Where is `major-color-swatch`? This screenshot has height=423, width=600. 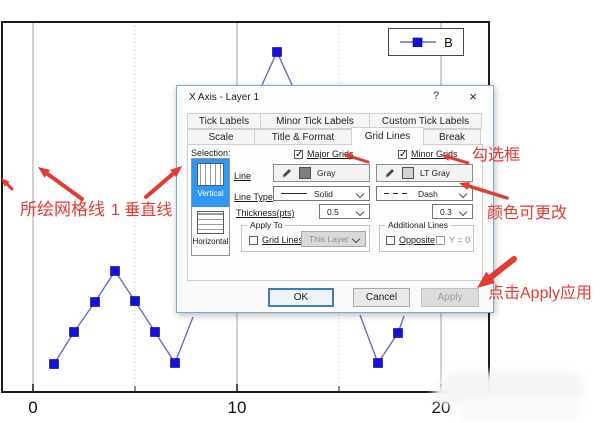
major-color-swatch is located at coordinates (305, 173).